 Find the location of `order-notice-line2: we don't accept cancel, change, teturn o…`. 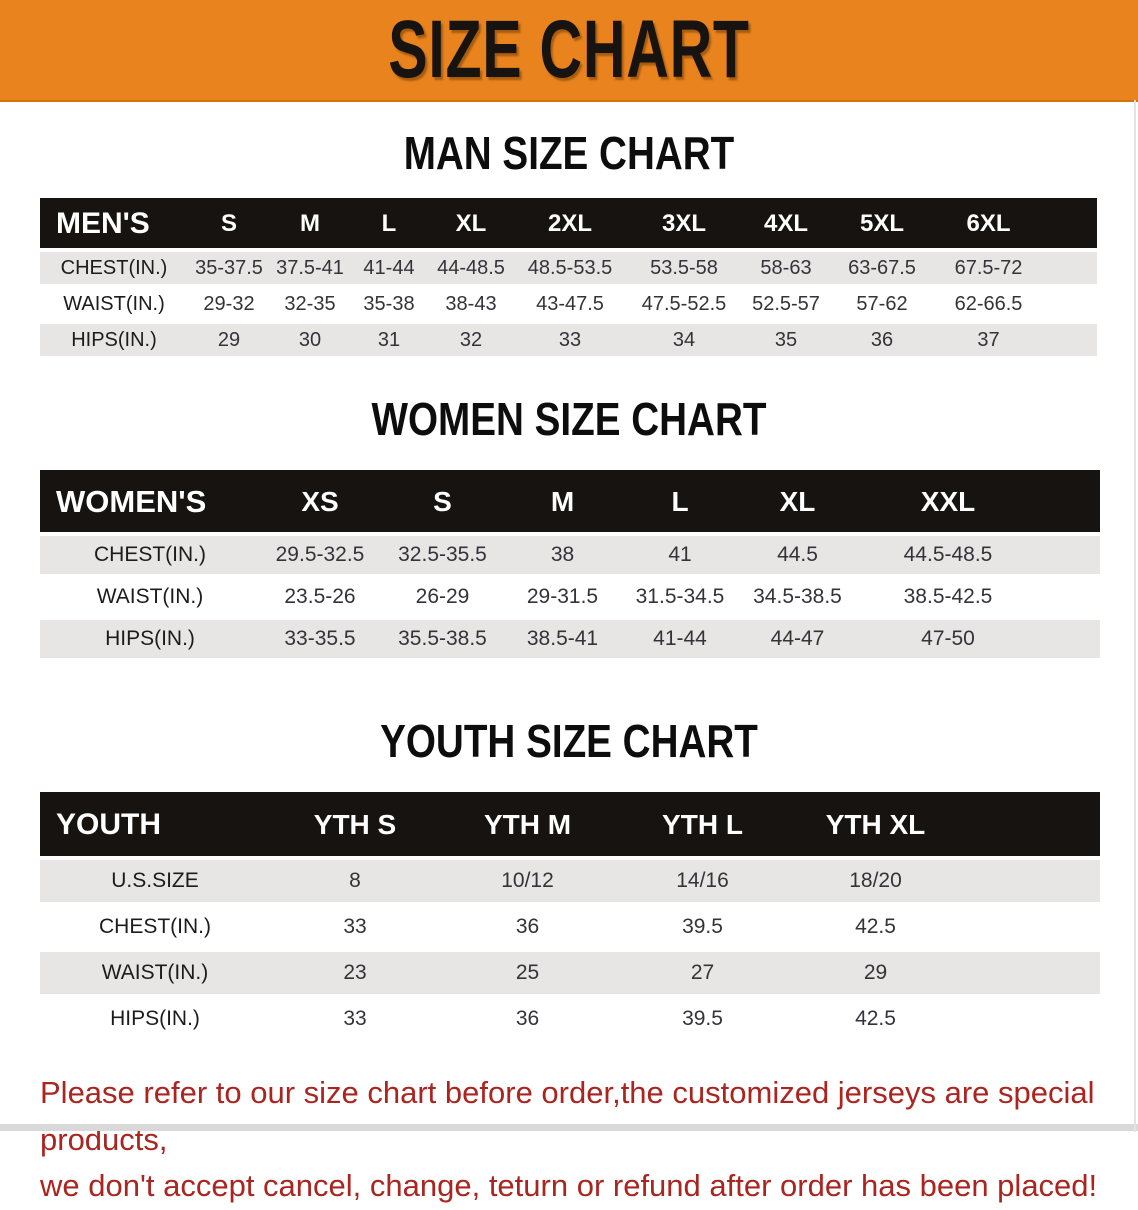

order-notice-line2: we don't accept cancel, change, teturn o… is located at coordinates (569, 1185).